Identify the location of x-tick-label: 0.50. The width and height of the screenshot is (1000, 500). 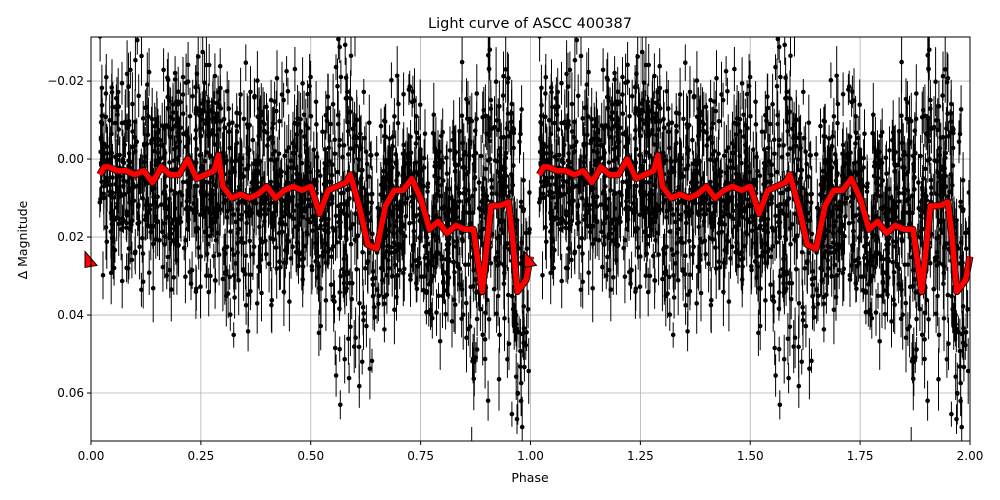
(310, 456).